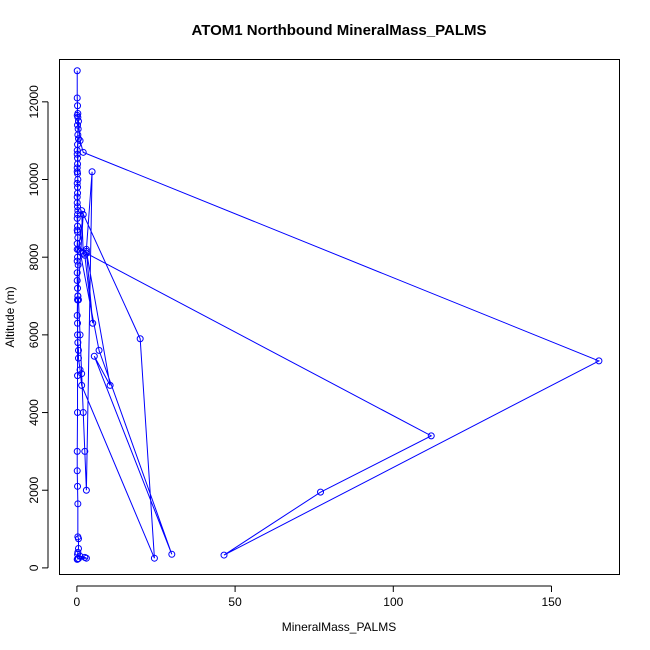 The image size is (650, 650). Describe the element at coordinates (338, 30) in the screenshot. I see `chart-title: ATOM1 Northbound MineralMass_PALMS` at that location.